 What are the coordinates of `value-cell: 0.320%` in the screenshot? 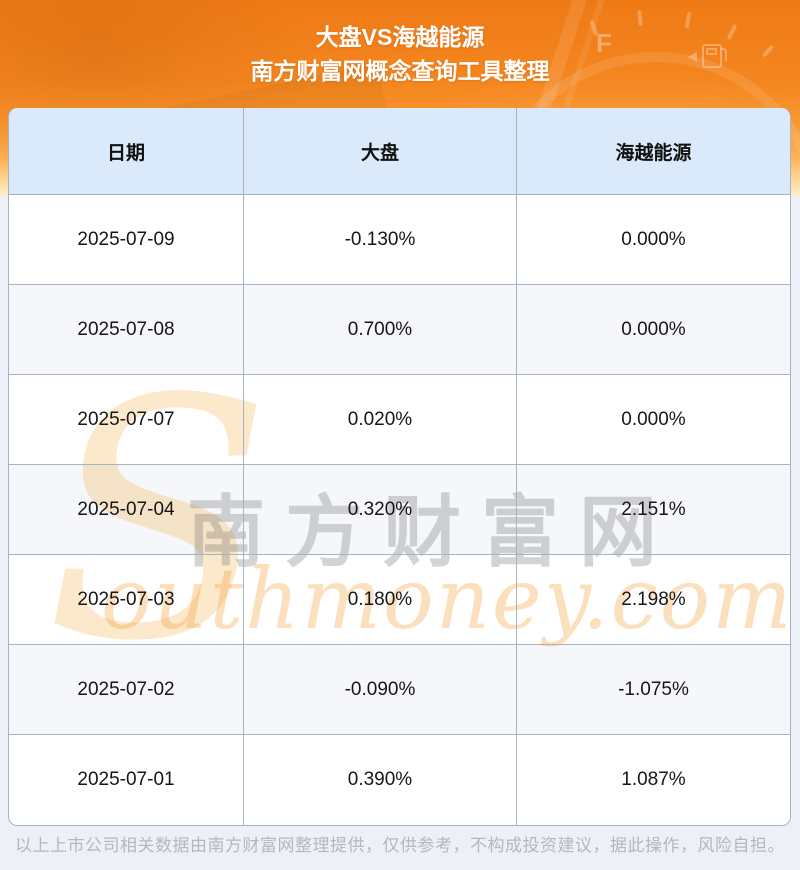 It's located at (380, 510).